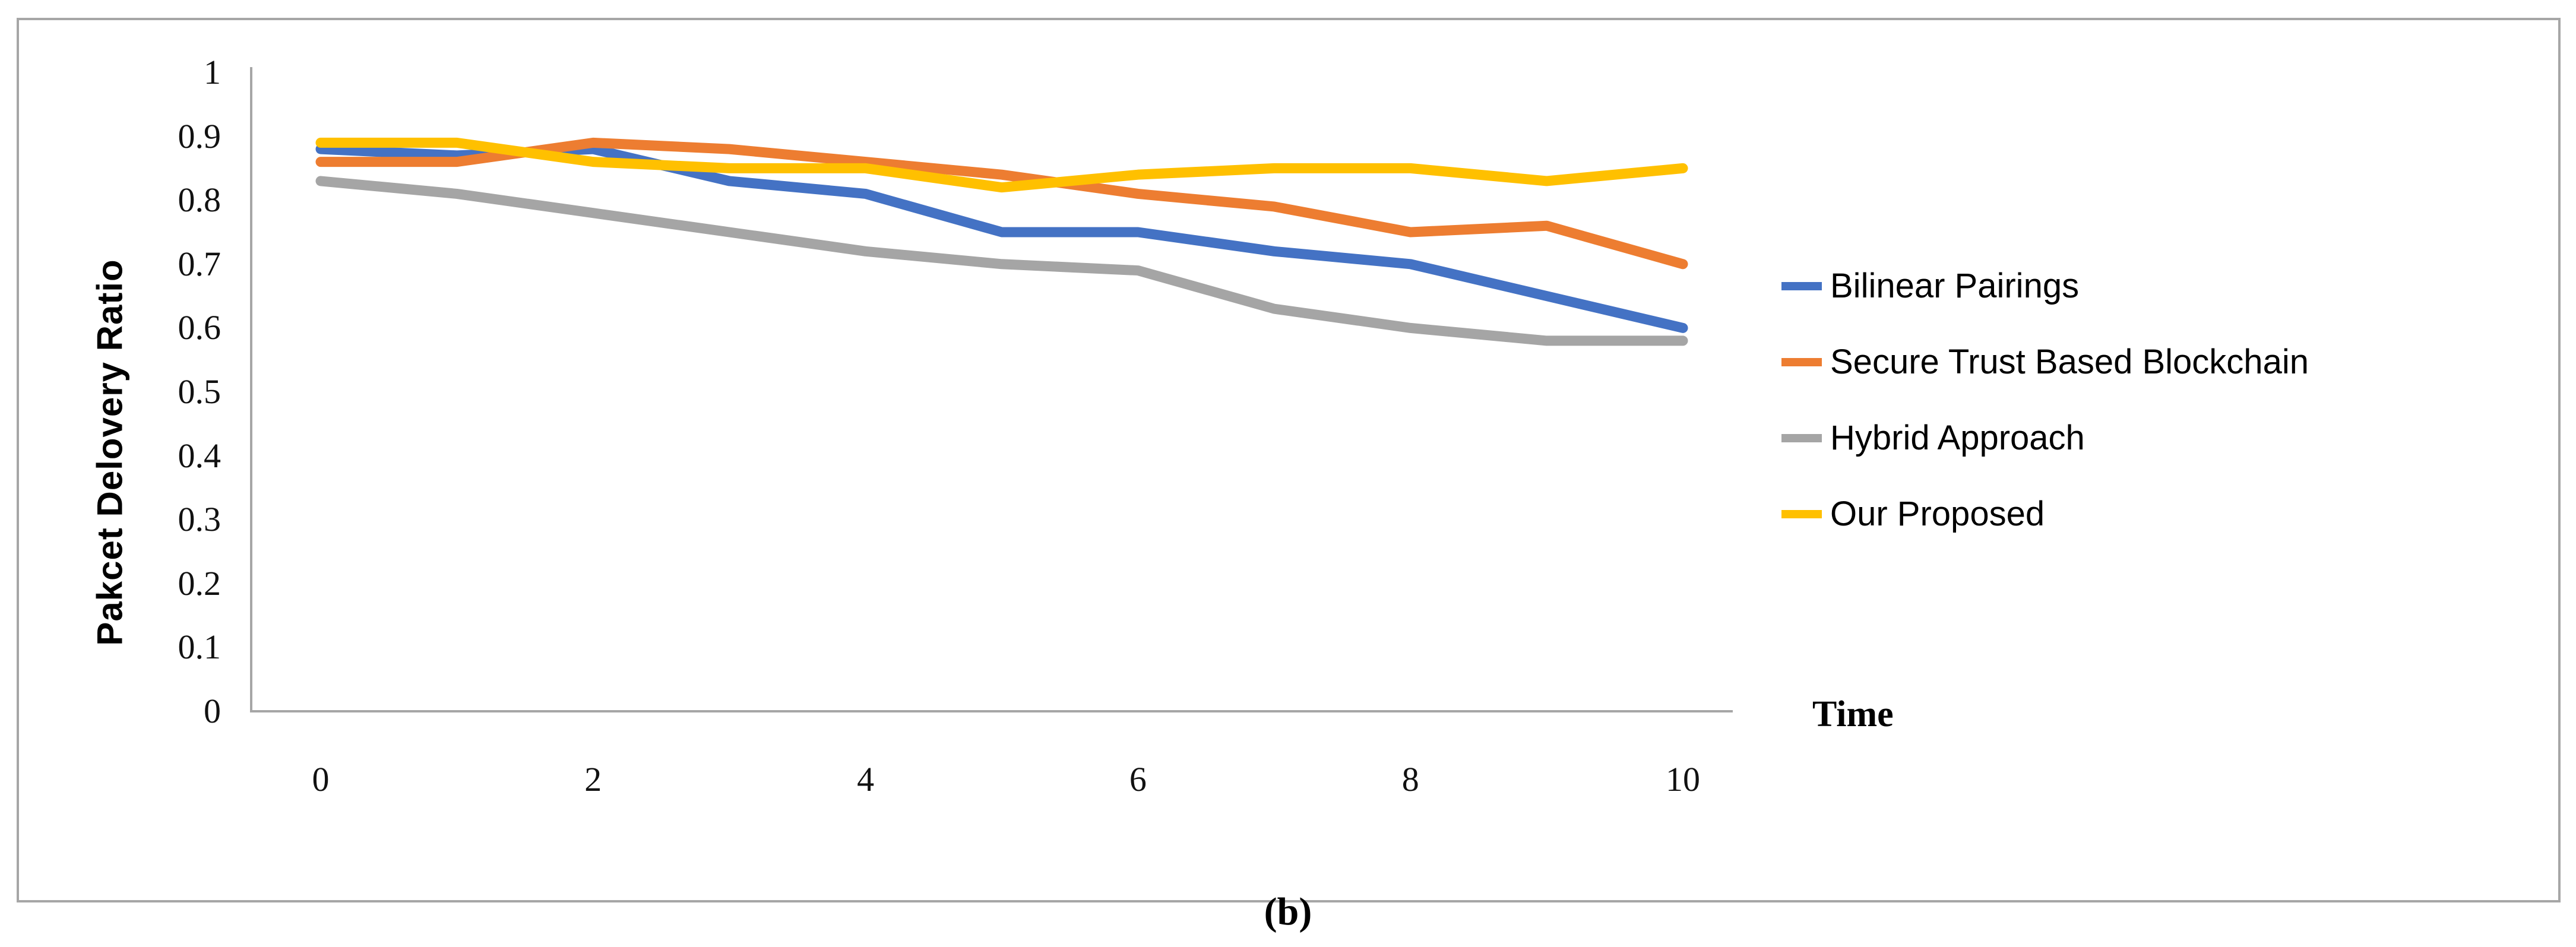 Image resolution: width=2576 pixels, height=947 pixels. I want to click on legend-swatch-hybrid-approach, so click(1801, 438).